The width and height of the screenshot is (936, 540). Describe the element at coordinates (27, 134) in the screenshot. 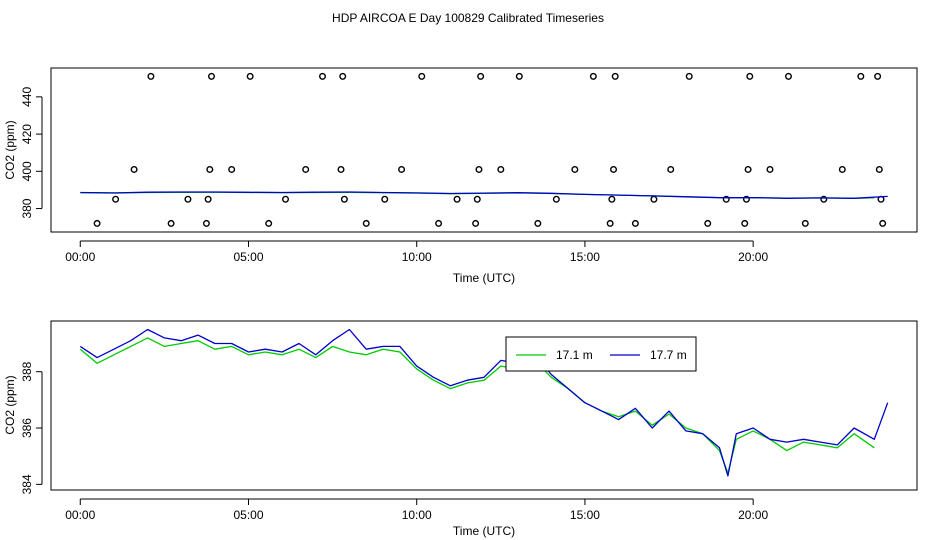

I see `upper-y-tick-label: 420` at that location.